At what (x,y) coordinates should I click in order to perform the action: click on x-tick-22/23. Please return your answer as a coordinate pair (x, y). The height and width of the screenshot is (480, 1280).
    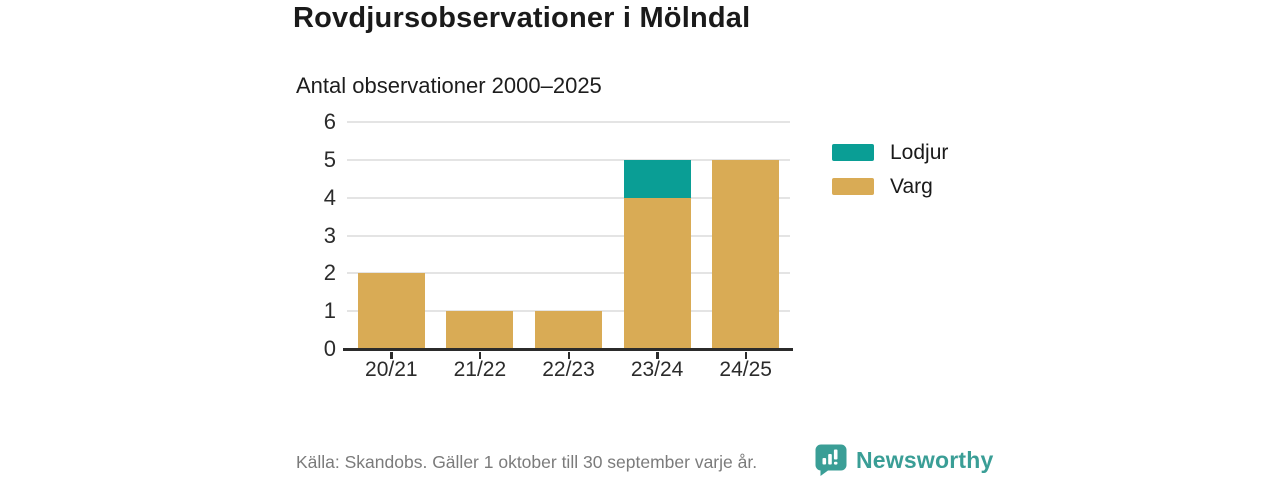
    Looking at the image, I should click on (568, 355).